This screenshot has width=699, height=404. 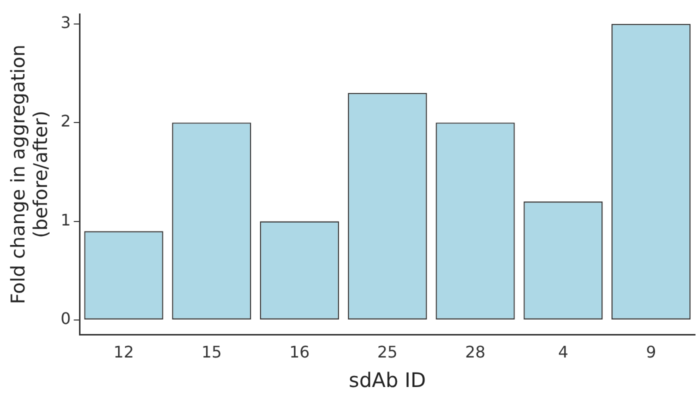 What do you see at coordinates (387, 380) in the screenshot?
I see `x-axis-title: sdAb ID` at bounding box center [387, 380].